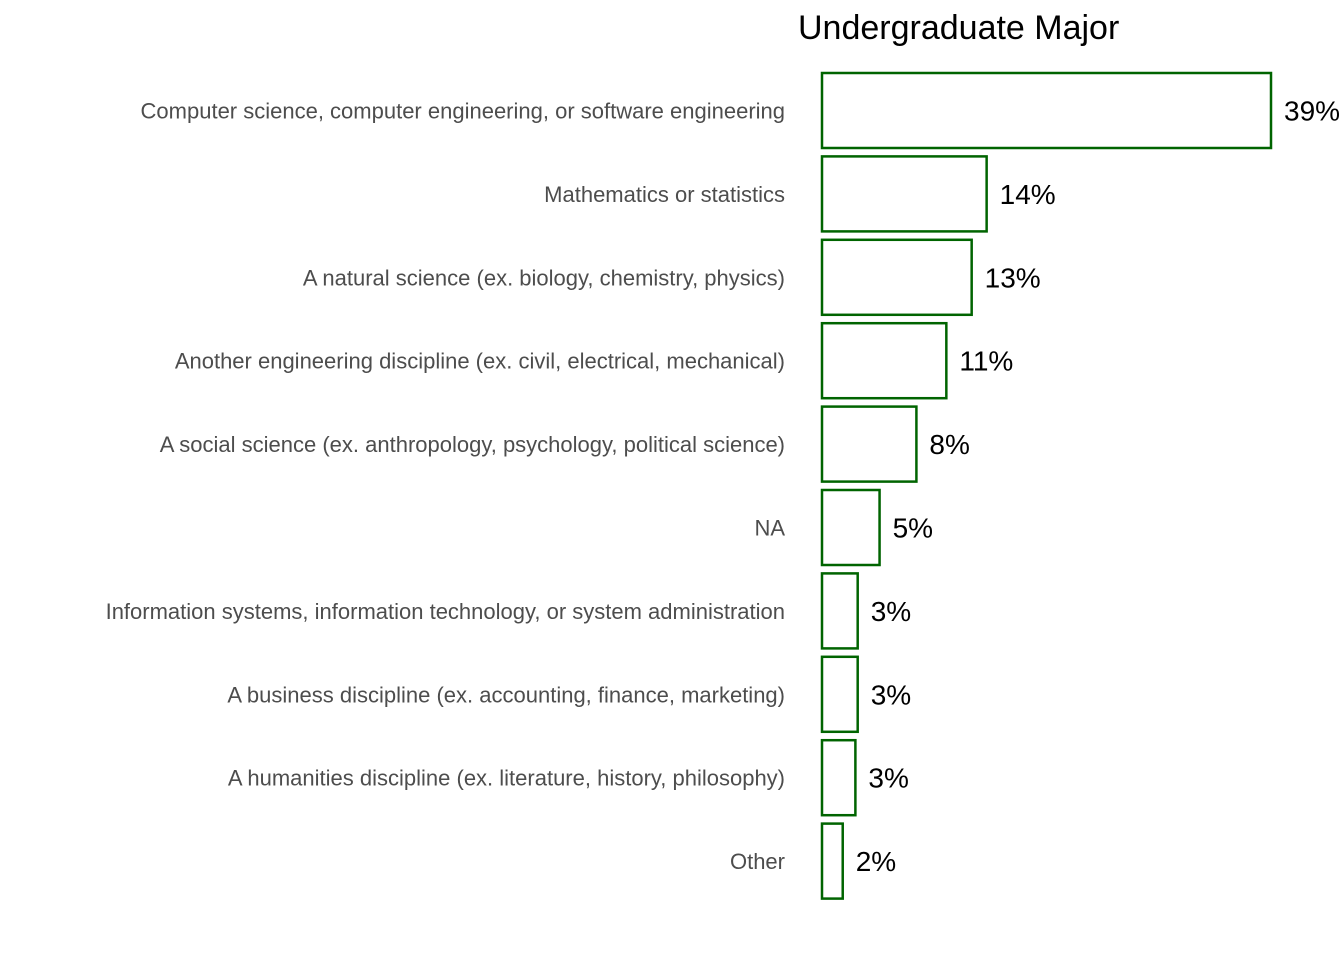 The width and height of the screenshot is (1344, 960). Describe the element at coordinates (949, 444) in the screenshot. I see `value-label-4: 8%` at that location.